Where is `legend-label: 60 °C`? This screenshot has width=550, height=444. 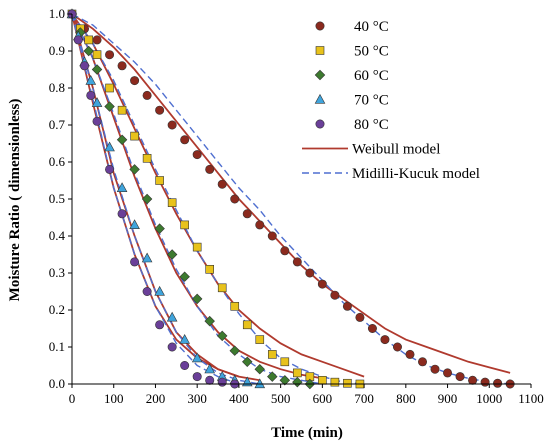 legend-label: 60 °C is located at coordinates (371, 76).